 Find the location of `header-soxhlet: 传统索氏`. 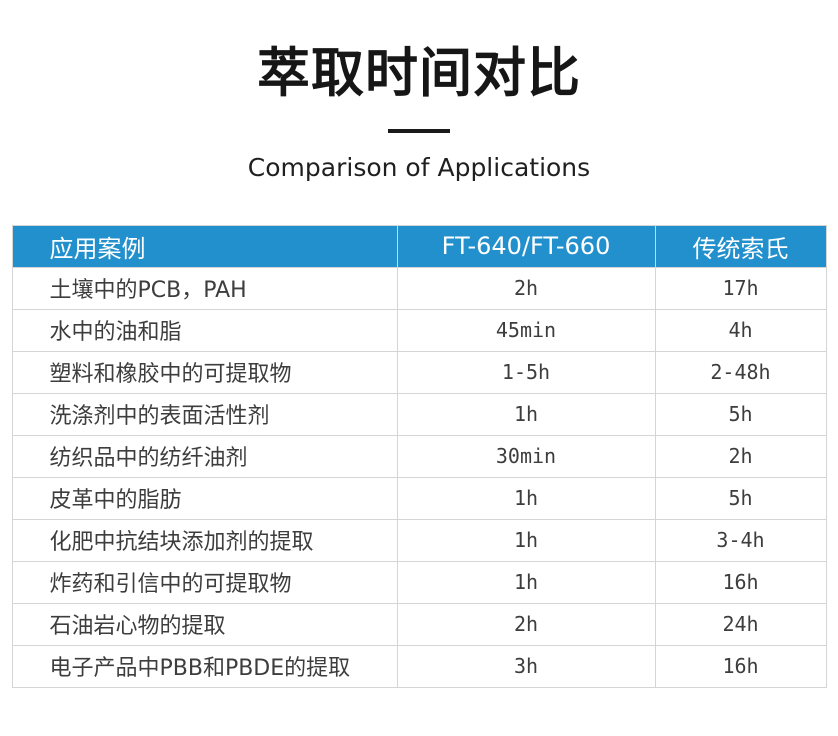

header-soxhlet: 传统索氏 is located at coordinates (740, 246).